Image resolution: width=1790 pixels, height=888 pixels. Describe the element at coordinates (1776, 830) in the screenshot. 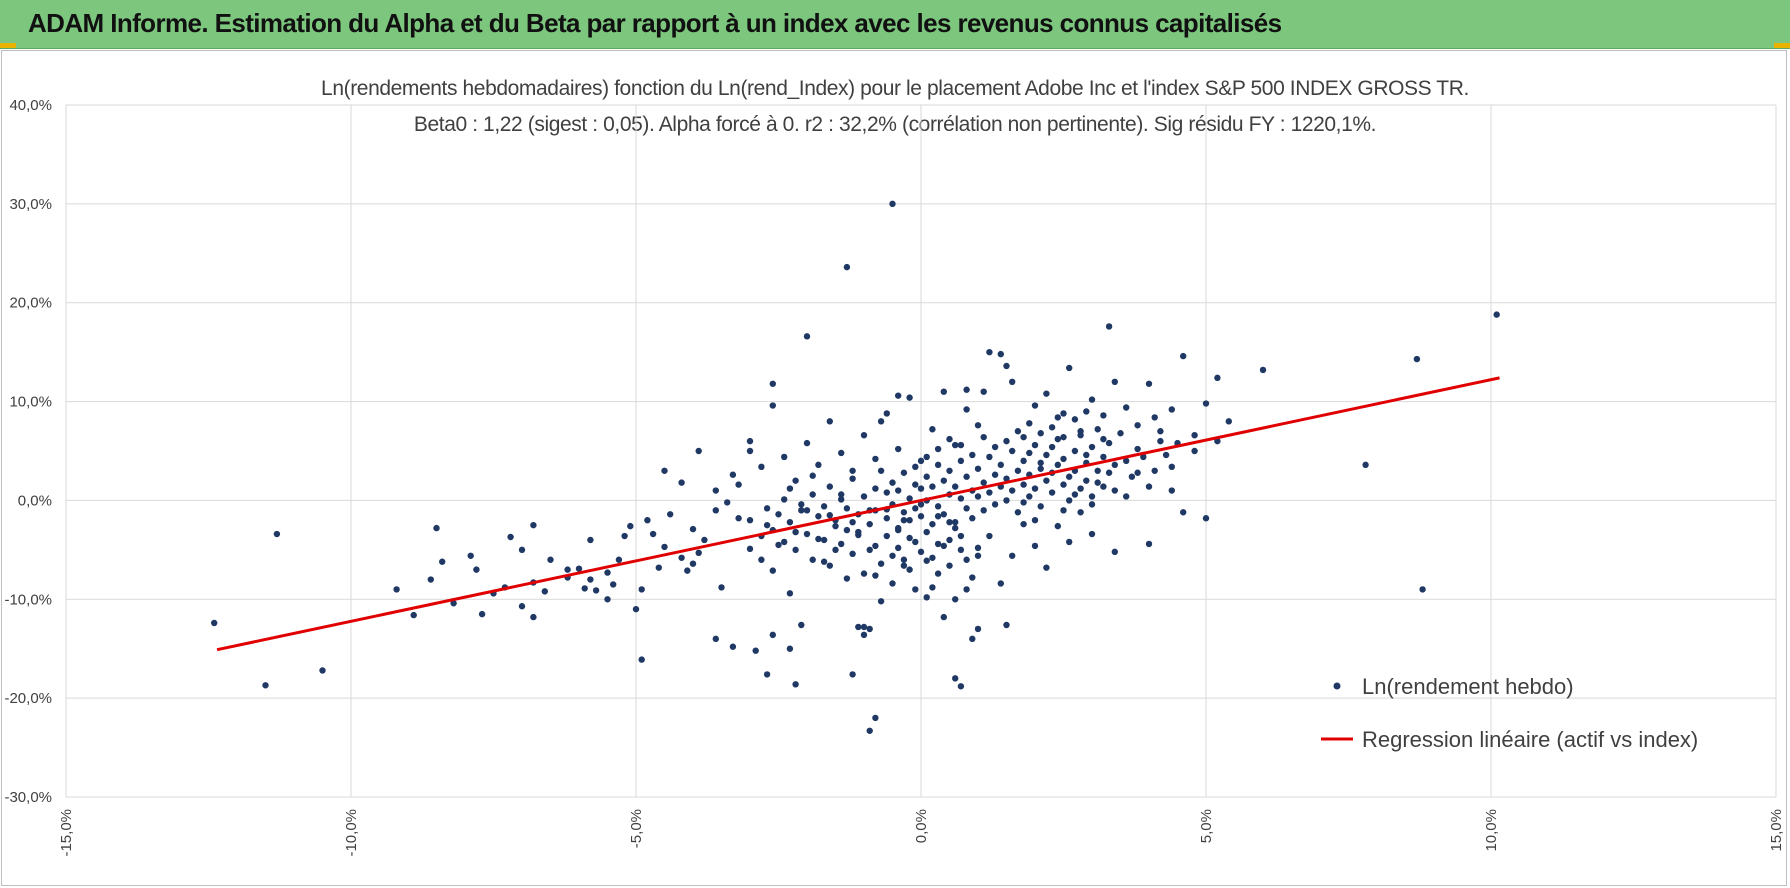

I see `x-tick-label: 15,0%` at that location.